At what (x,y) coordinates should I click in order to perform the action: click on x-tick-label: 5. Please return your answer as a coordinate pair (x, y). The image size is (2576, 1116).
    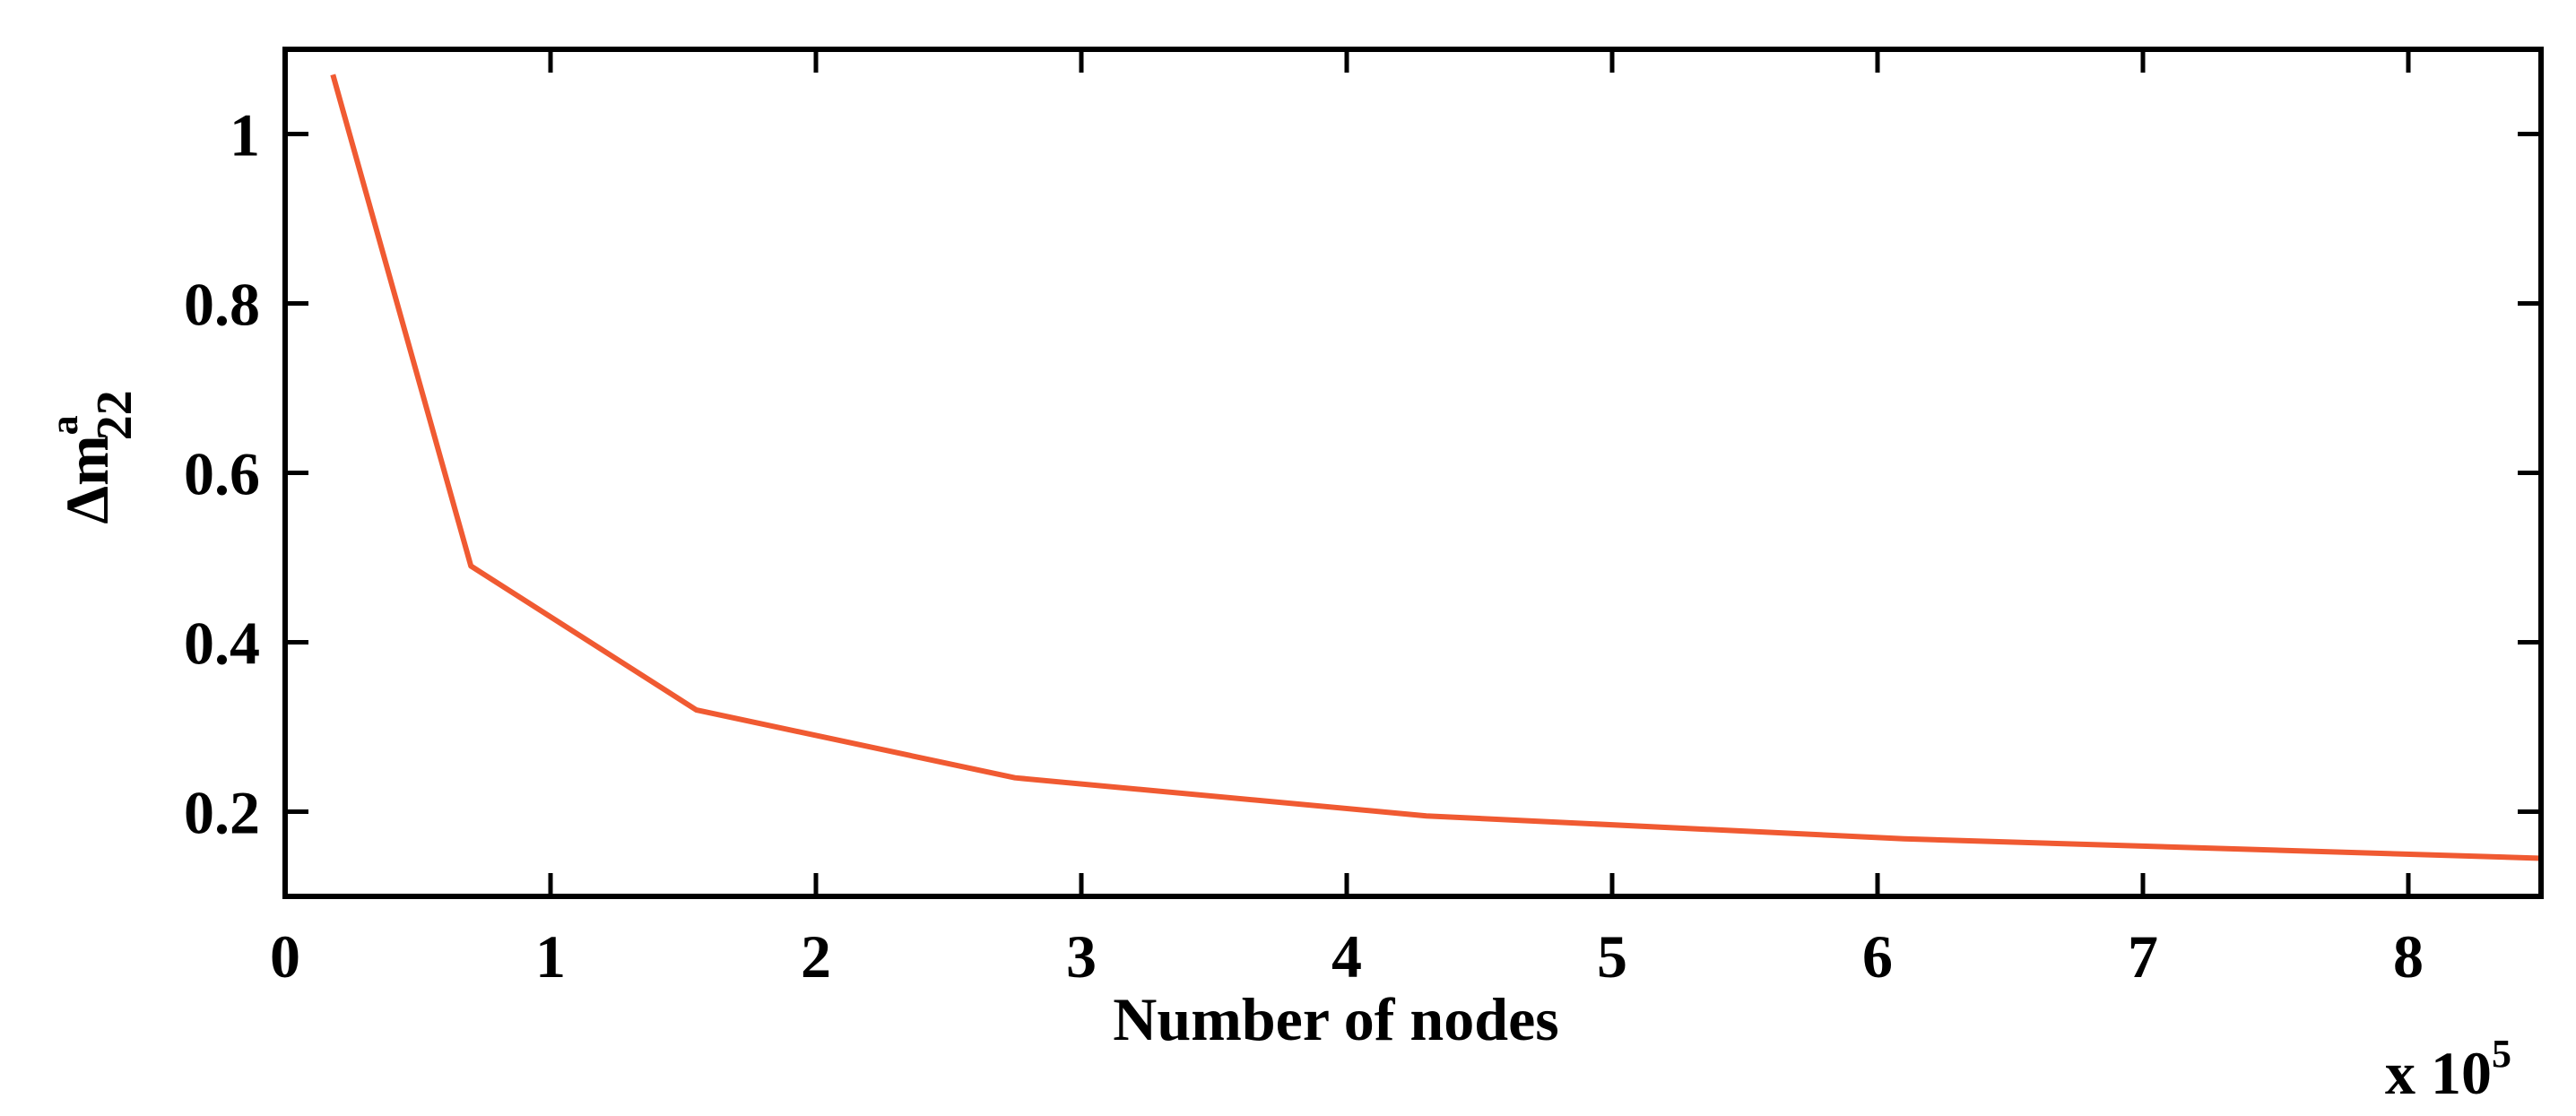
    Looking at the image, I should click on (1612, 956).